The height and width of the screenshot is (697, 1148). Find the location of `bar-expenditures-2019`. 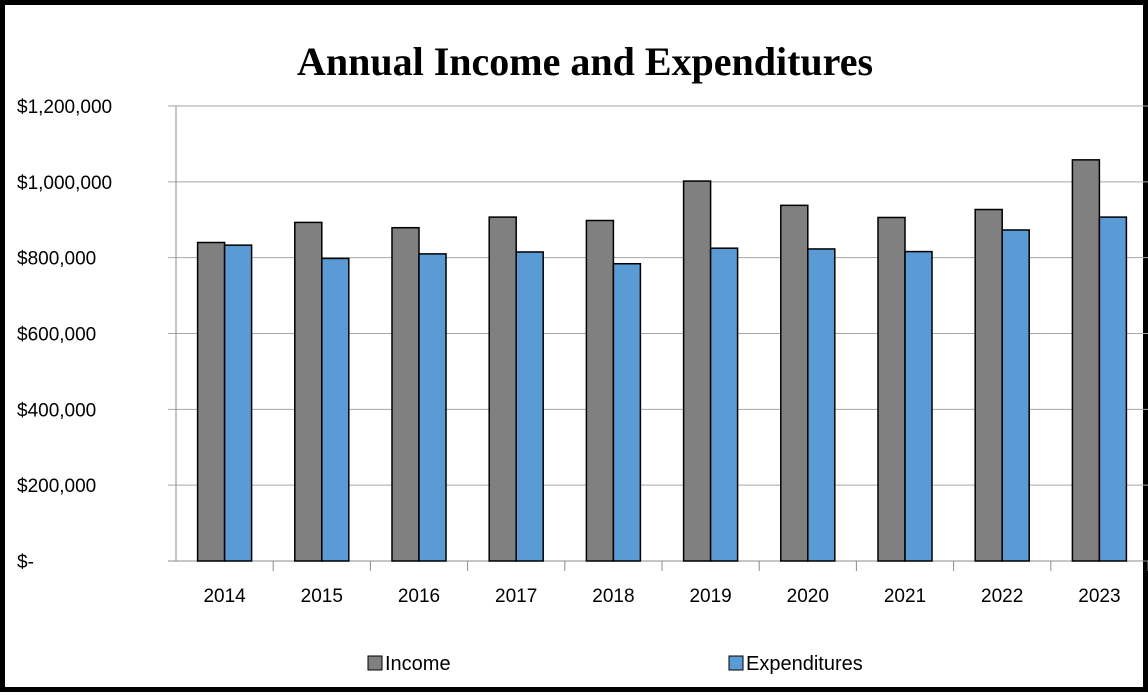

bar-expenditures-2019 is located at coordinates (724, 404).